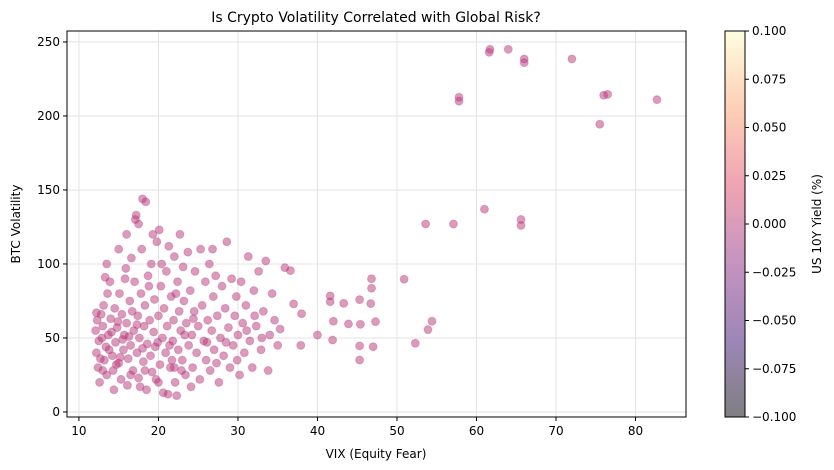 This screenshot has height=470, width=834. Describe the element at coordinates (48, 264) in the screenshot. I see `y-tick-label: 100` at that location.